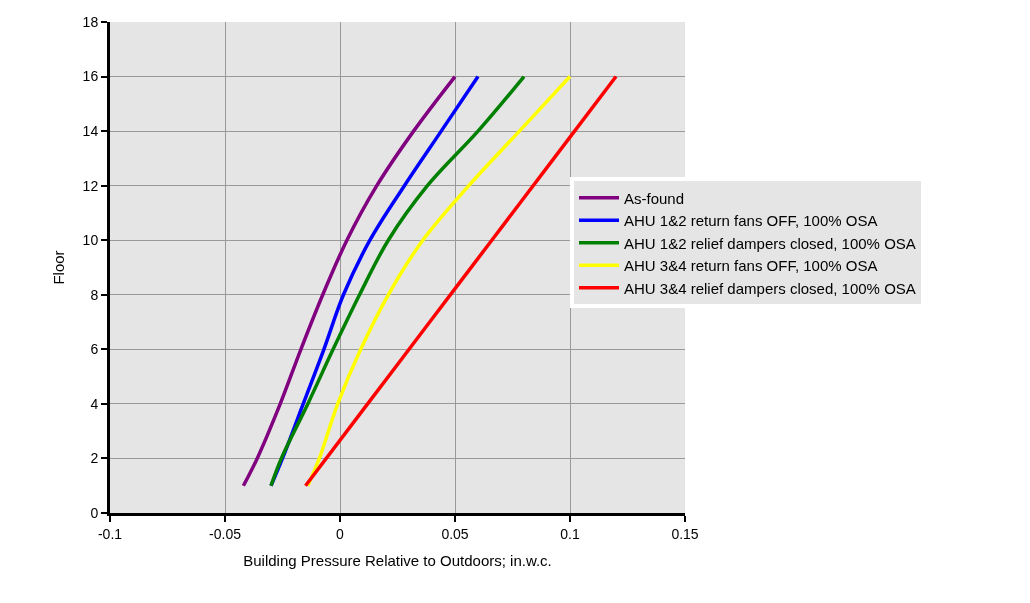 The image size is (1030, 603). I want to click on legend-label: AHU 3&4 relief dampers closed, 100% OSA, so click(770, 288).